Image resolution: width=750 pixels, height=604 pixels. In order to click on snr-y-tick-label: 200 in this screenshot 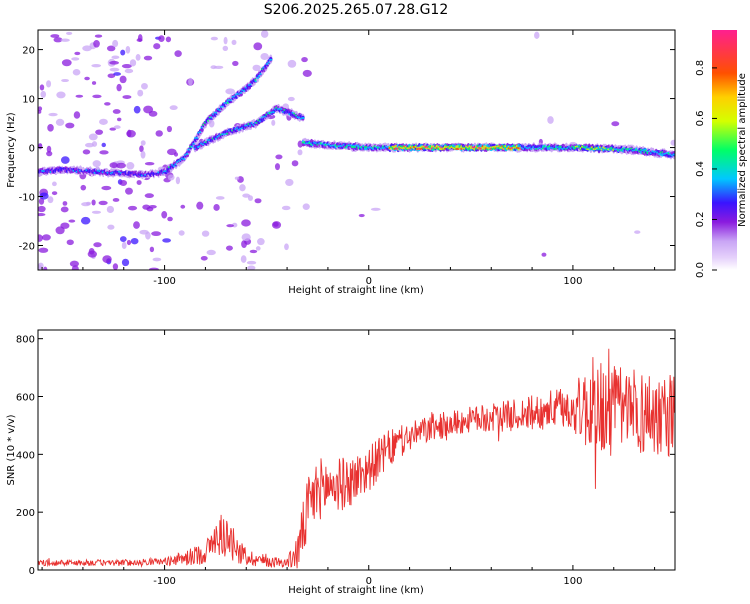, I will do `click(25, 513)`.